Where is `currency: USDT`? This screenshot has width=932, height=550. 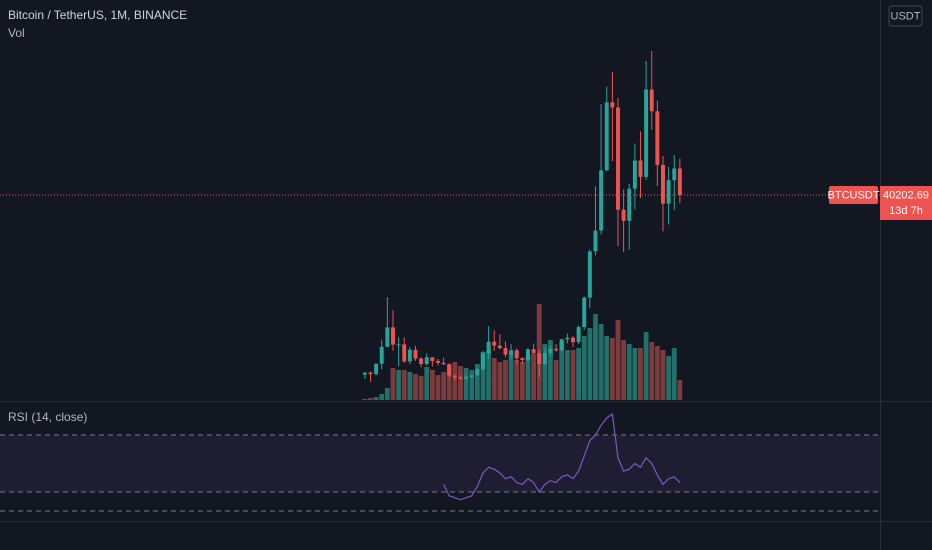 currency: USDT is located at coordinates (906, 16).